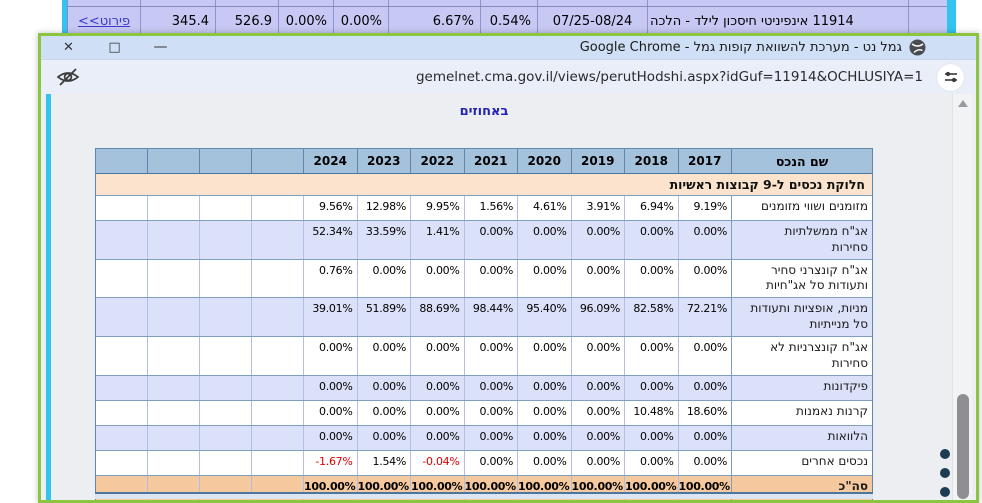 This screenshot has width=982, height=503. Describe the element at coordinates (819, 354) in the screenshot. I see `asset-name-cell: אג"ח קונצרניות לא סחירות` at that location.